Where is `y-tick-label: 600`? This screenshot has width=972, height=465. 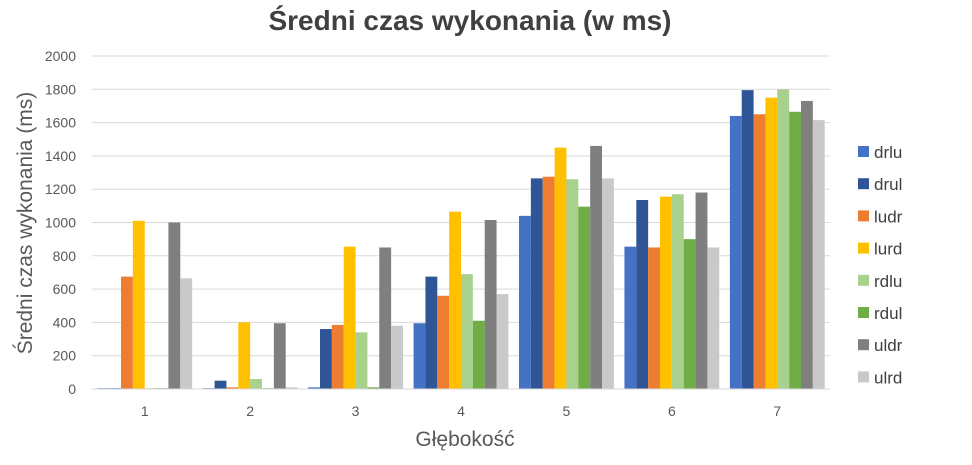 y-tick-label: 600 is located at coordinates (65, 289).